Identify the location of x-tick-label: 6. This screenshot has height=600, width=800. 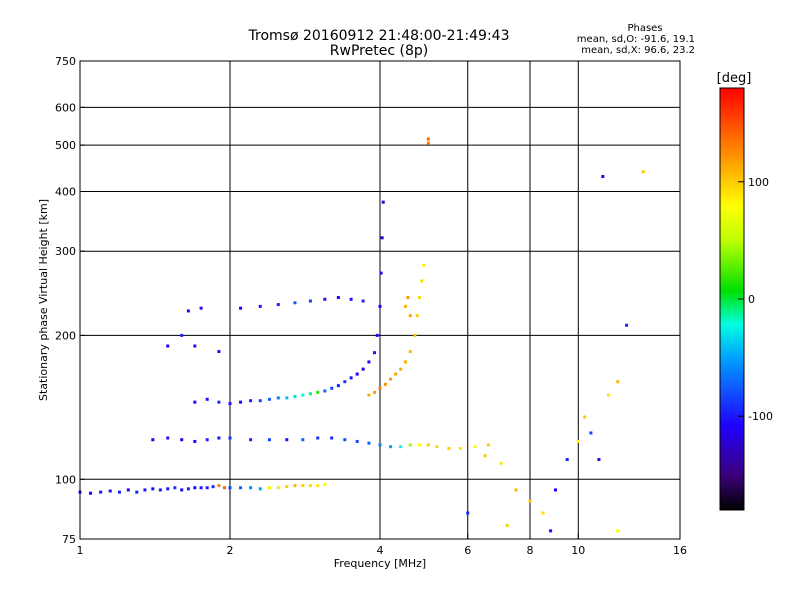
(467, 550).